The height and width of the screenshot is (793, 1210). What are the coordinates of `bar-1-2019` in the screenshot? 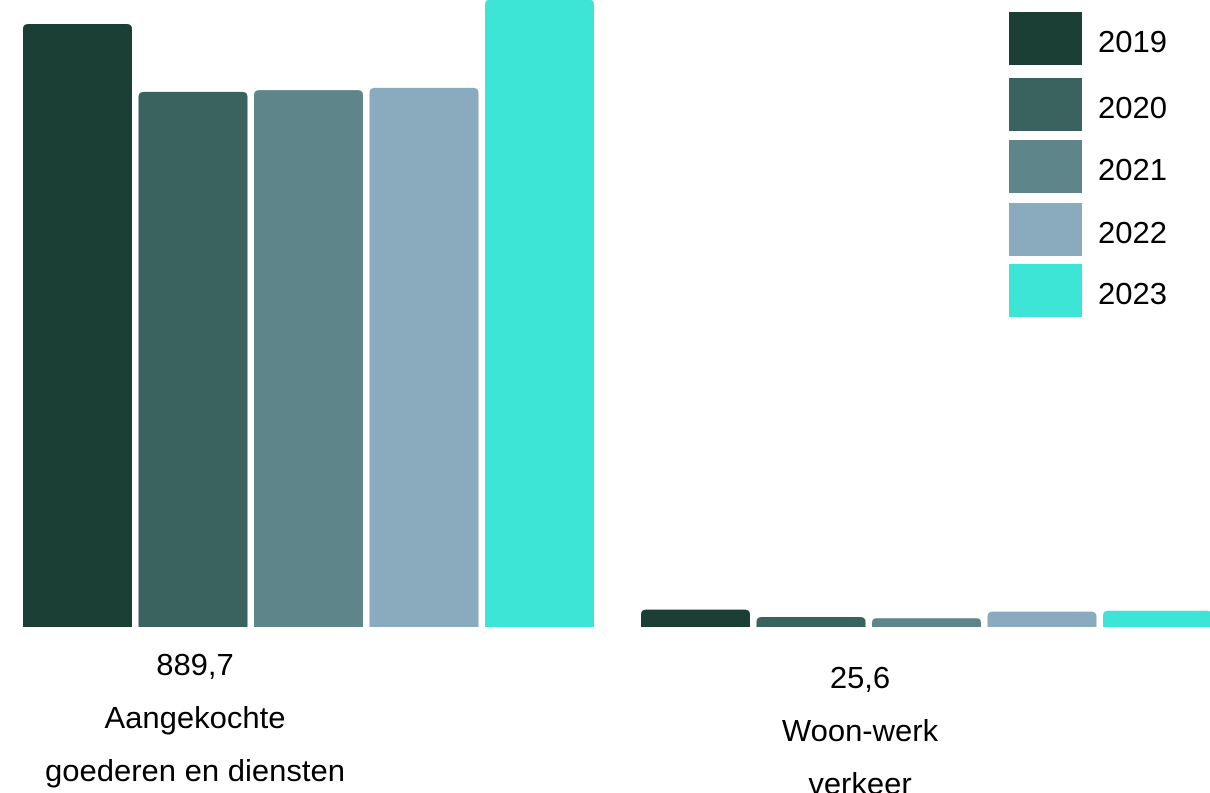 It's located at (77, 325).